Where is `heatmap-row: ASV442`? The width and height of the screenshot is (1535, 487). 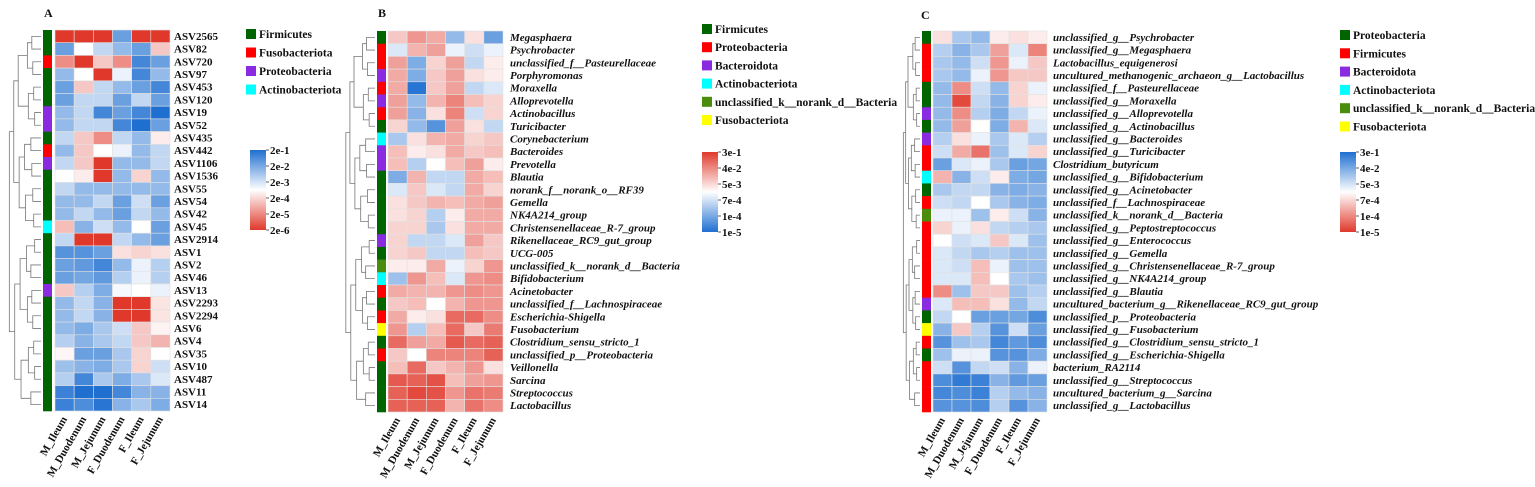
heatmap-row: ASV442 is located at coordinates (128, 151).